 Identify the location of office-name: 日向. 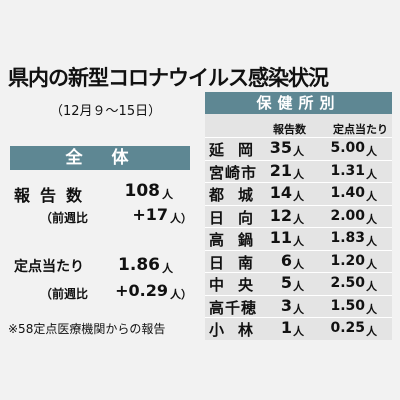
(238, 217).